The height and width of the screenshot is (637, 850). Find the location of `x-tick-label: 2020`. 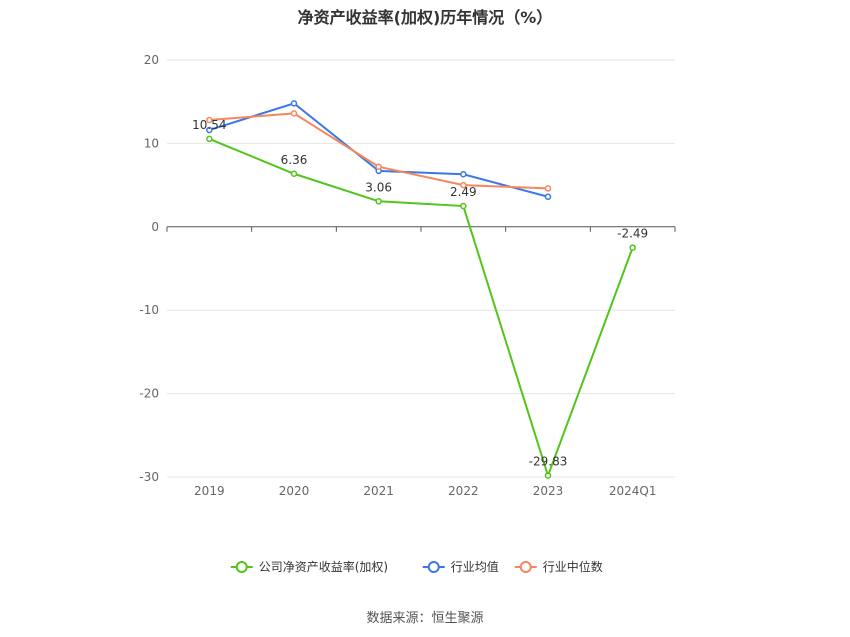

x-tick-label: 2020 is located at coordinates (294, 491).